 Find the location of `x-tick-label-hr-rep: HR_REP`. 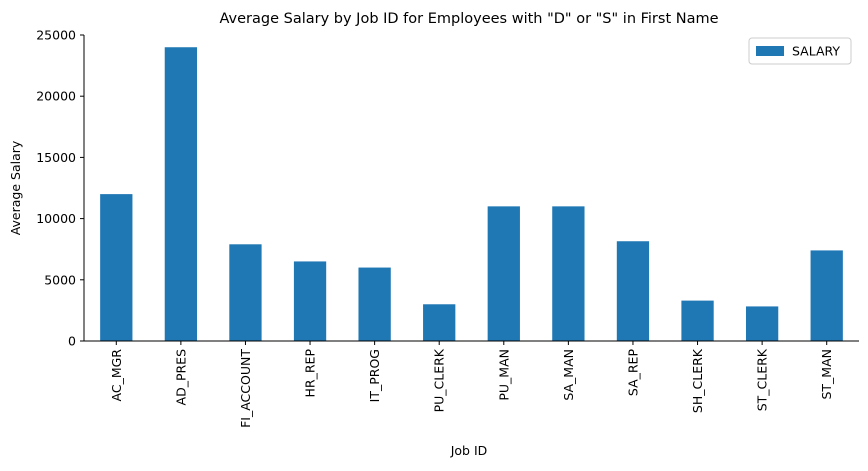

x-tick-label-hr-rep: HR_REP is located at coordinates (310, 373).